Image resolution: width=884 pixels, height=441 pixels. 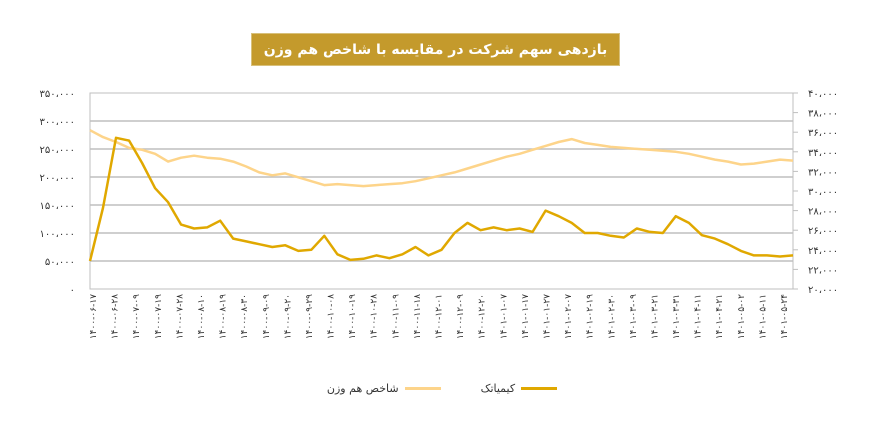 What do you see at coordinates (202, 316) in the screenshot?
I see `x-tick-label: ۱۴۰۰-۰۸-۱۰` at bounding box center [202, 316].